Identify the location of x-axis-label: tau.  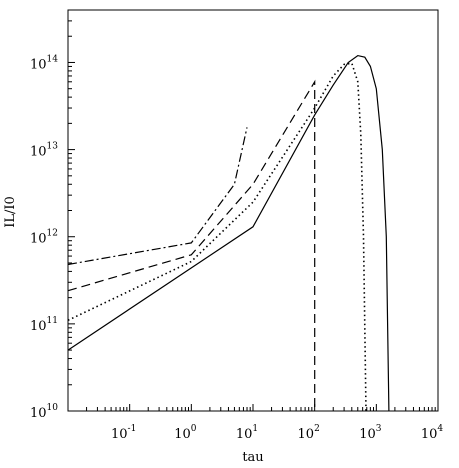
(252, 457).